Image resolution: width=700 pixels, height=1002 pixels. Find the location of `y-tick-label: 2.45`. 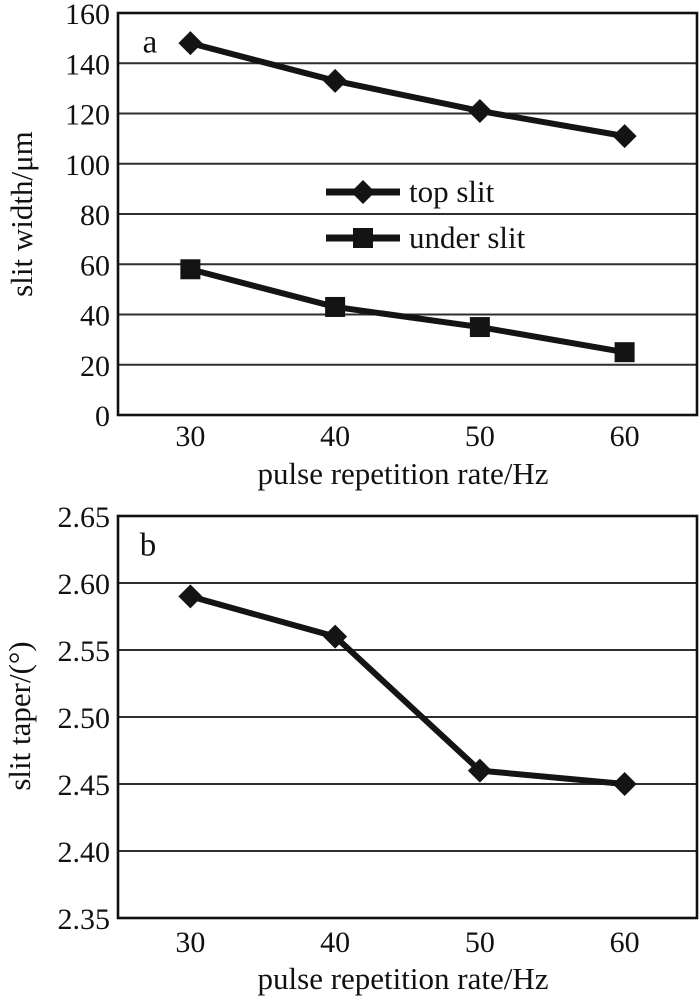

y-tick-label: 2.45 is located at coordinates (84, 785).